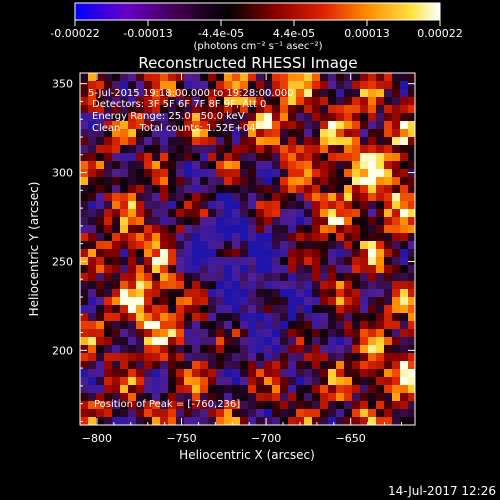  What do you see at coordinates (147, 33) in the screenshot?
I see `colorbar-tick-label: -0.00013` at bounding box center [147, 33].